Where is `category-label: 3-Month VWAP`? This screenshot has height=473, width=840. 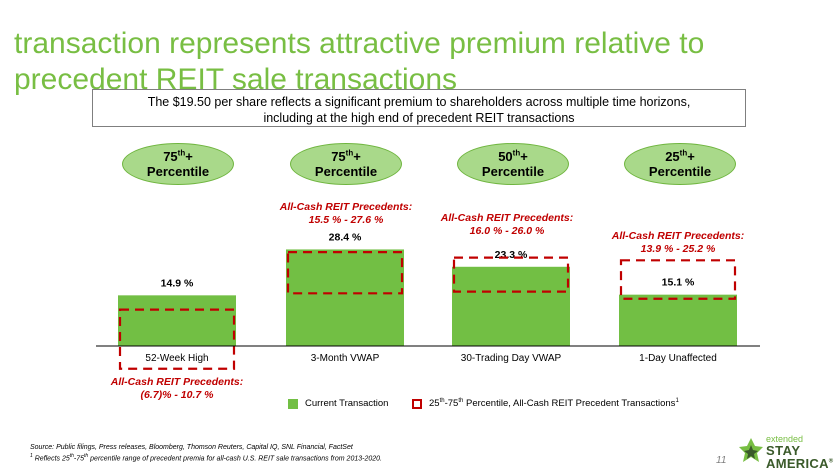 category-label: 3-Month VWAP is located at coordinates (345, 358).